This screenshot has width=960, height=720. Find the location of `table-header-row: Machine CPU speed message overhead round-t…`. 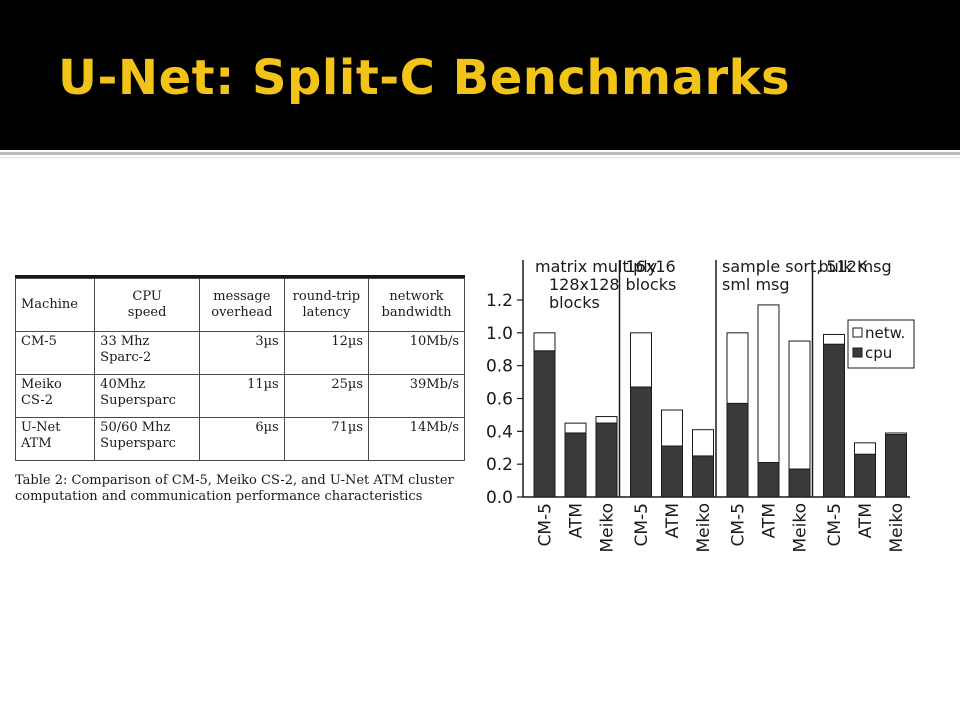

table-header-row: Machine CPU speed message overhead round-t… is located at coordinates (239, 305).